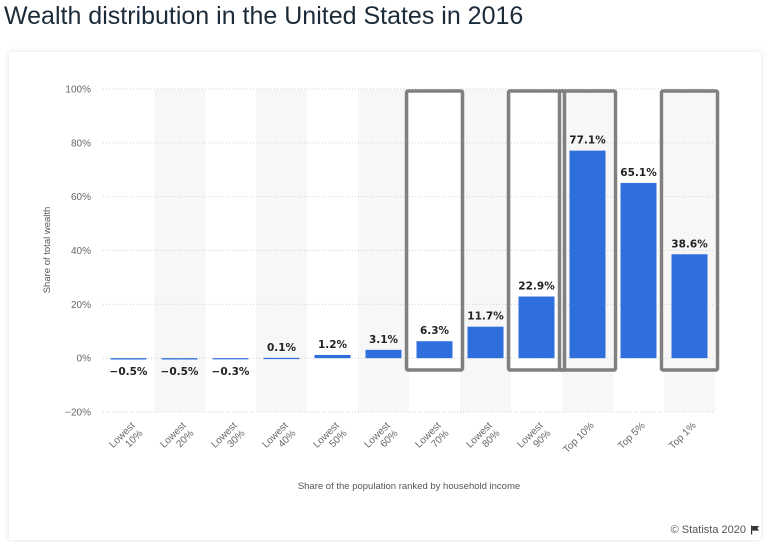 The image size is (768, 542). I want to click on x-tick-text: Lowest60%, so click(381, 439).